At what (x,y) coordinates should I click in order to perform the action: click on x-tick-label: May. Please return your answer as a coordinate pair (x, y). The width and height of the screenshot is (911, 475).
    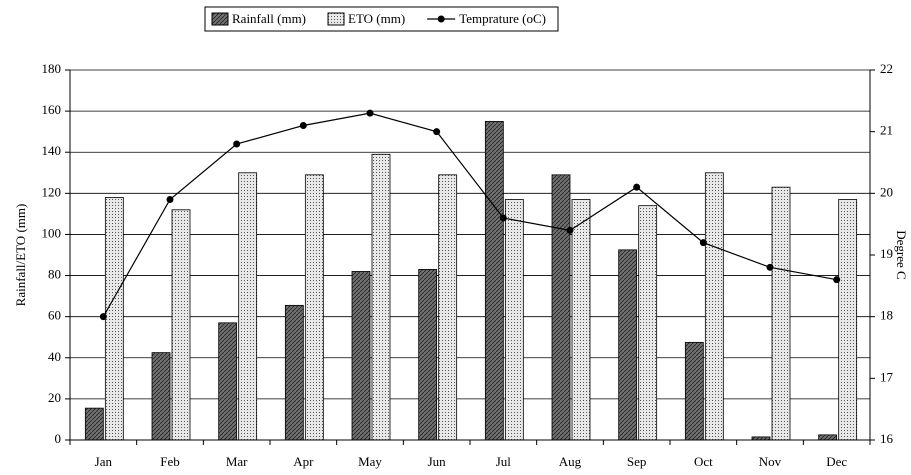
    Looking at the image, I should click on (370, 461).